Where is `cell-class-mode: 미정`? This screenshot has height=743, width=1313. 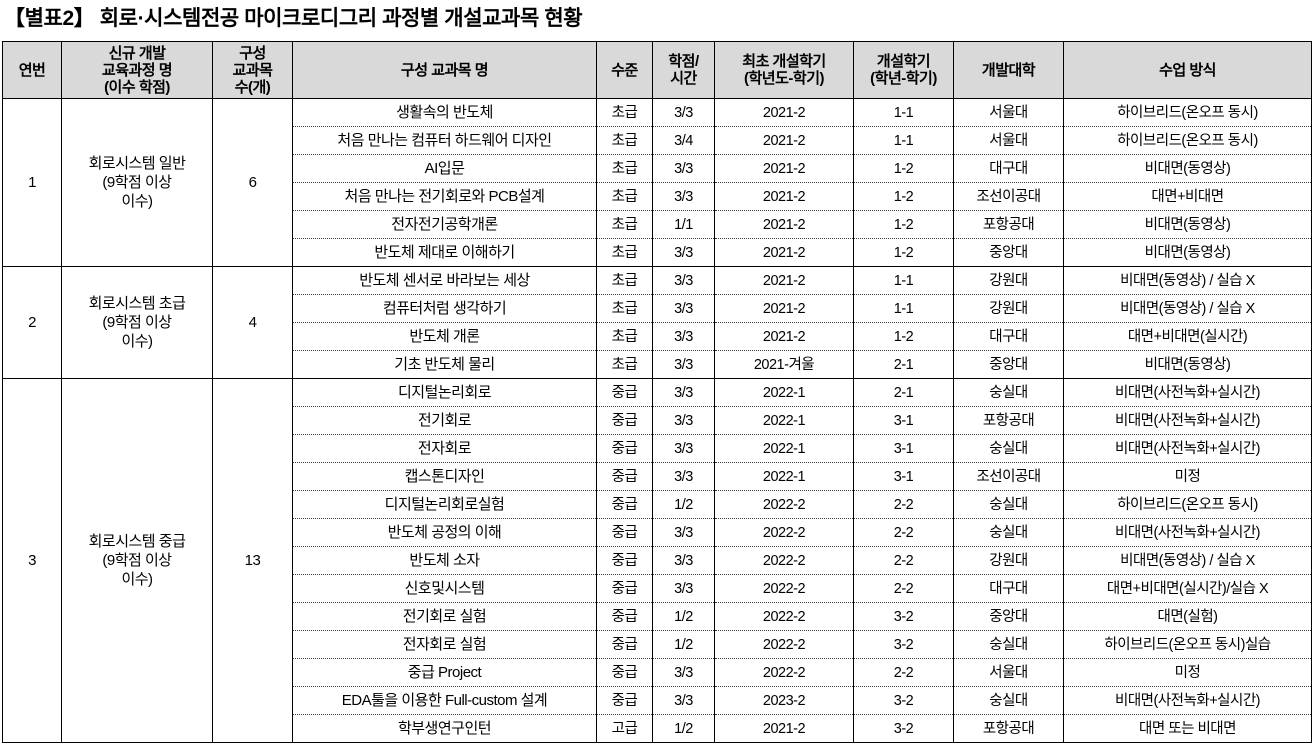
cell-class-mode: 미정 is located at coordinates (1187, 476).